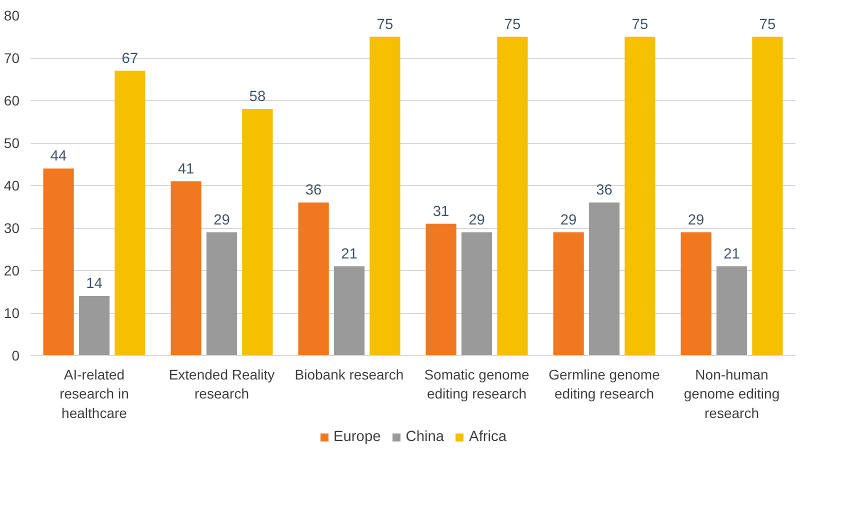  I want to click on y-tick-label: 0, so click(16, 356).